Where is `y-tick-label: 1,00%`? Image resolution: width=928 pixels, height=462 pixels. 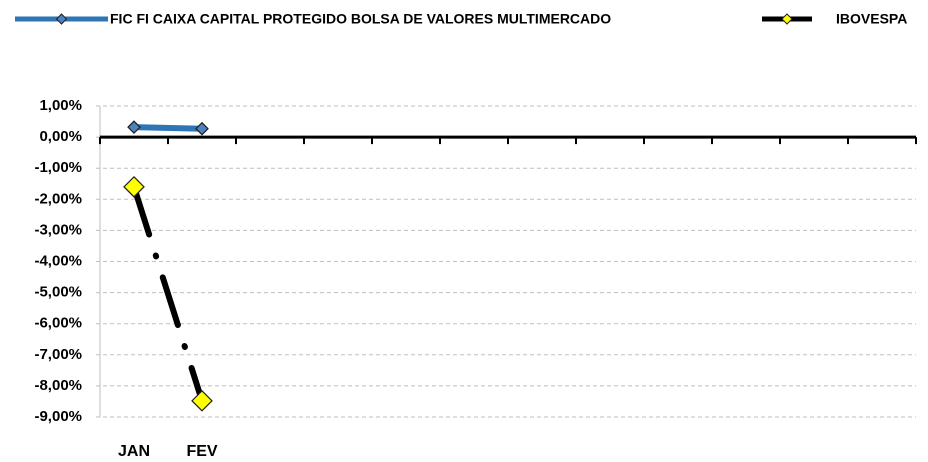 y-tick-label: 1,00% is located at coordinates (60, 105).